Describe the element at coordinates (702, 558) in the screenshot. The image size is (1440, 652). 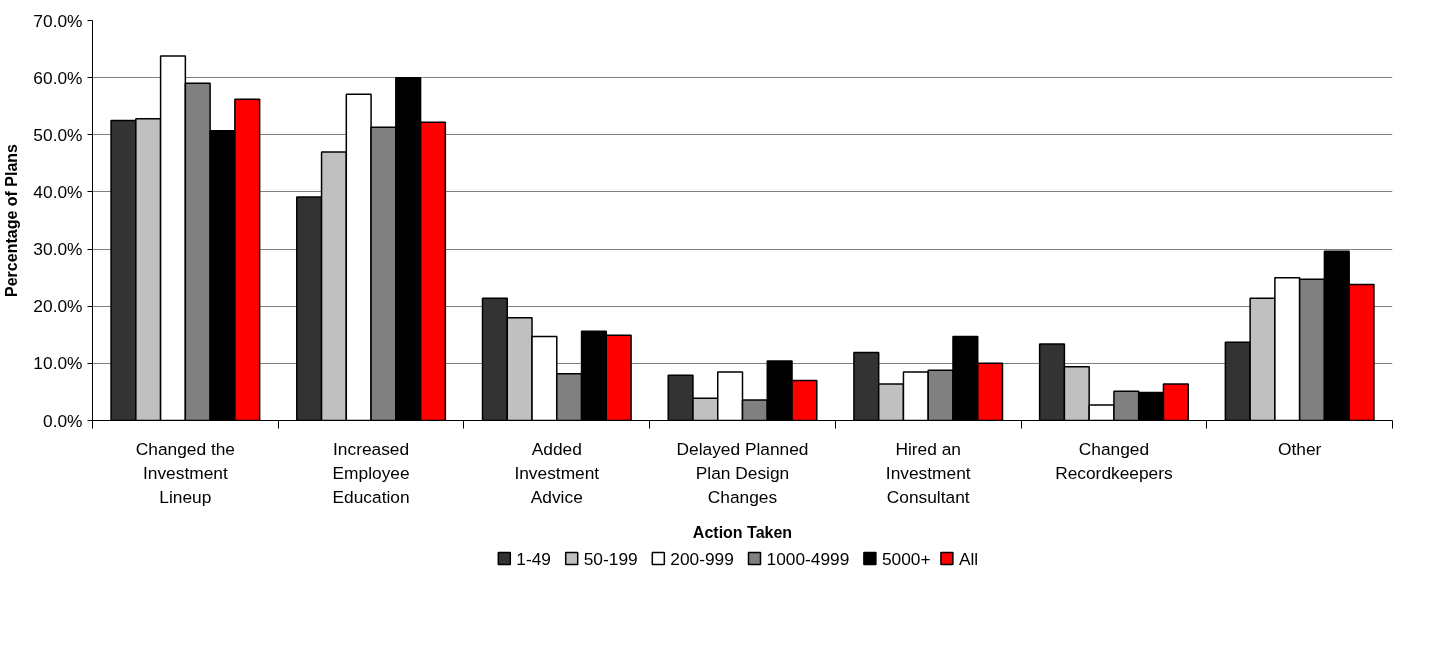
I see `legend-label: 200-999` at that location.